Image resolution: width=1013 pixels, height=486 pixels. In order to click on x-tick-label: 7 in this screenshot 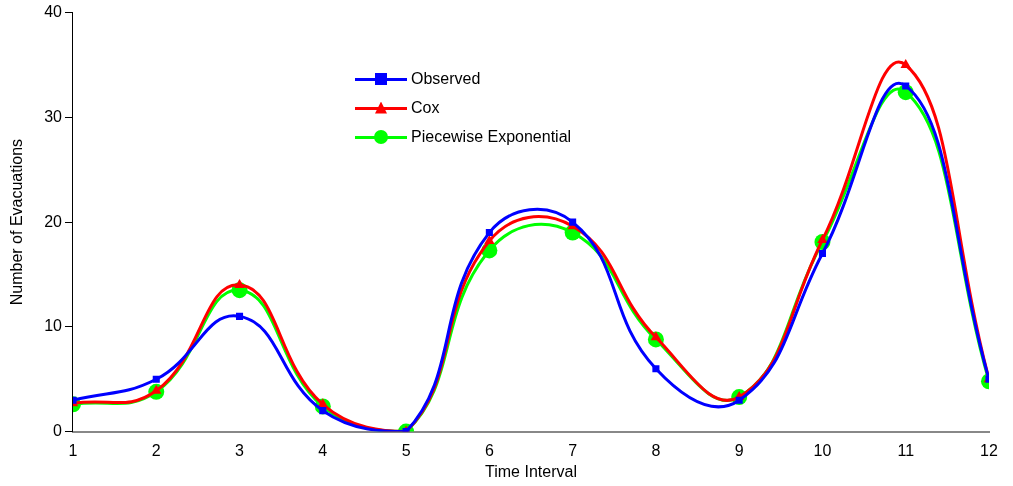, I will do `click(573, 450)`.